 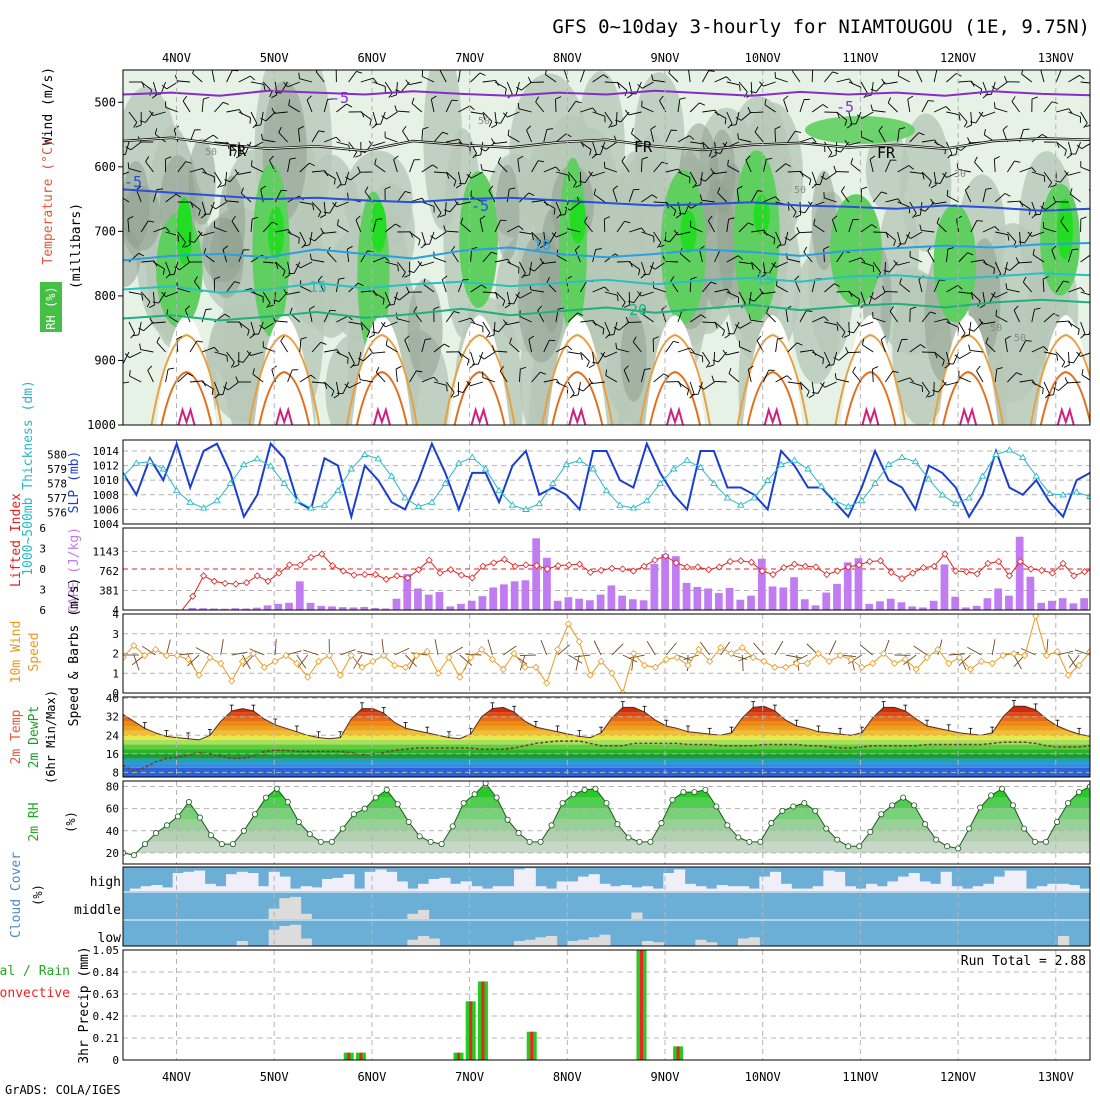 I want to click on temp-axis-label: 2m Temp, so click(x=16, y=736).